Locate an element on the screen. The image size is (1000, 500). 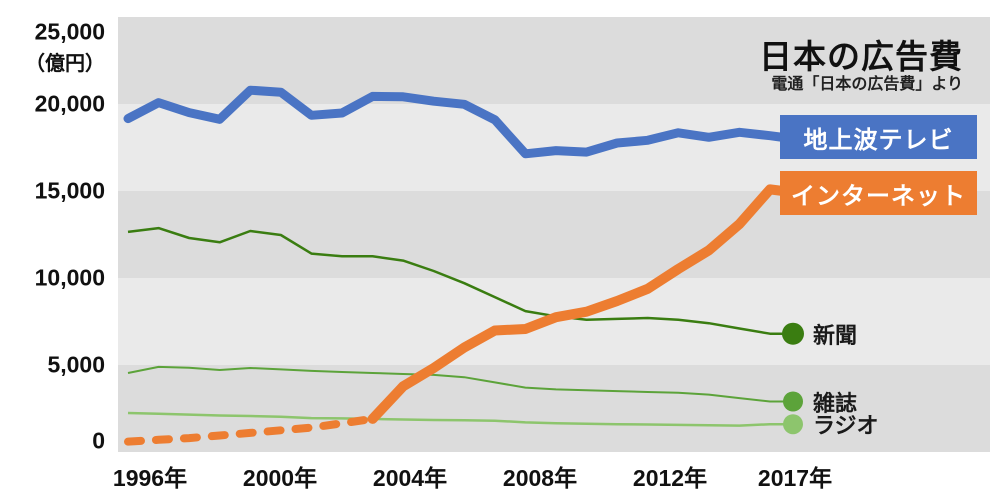
chart-title: 日本の広告費 is located at coordinates (861, 56).